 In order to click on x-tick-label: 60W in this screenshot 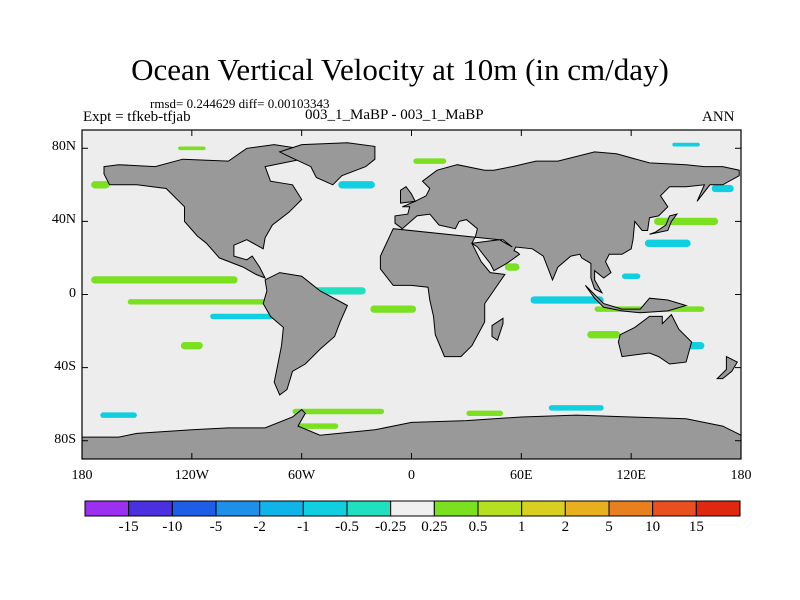, I will do `click(302, 475)`.